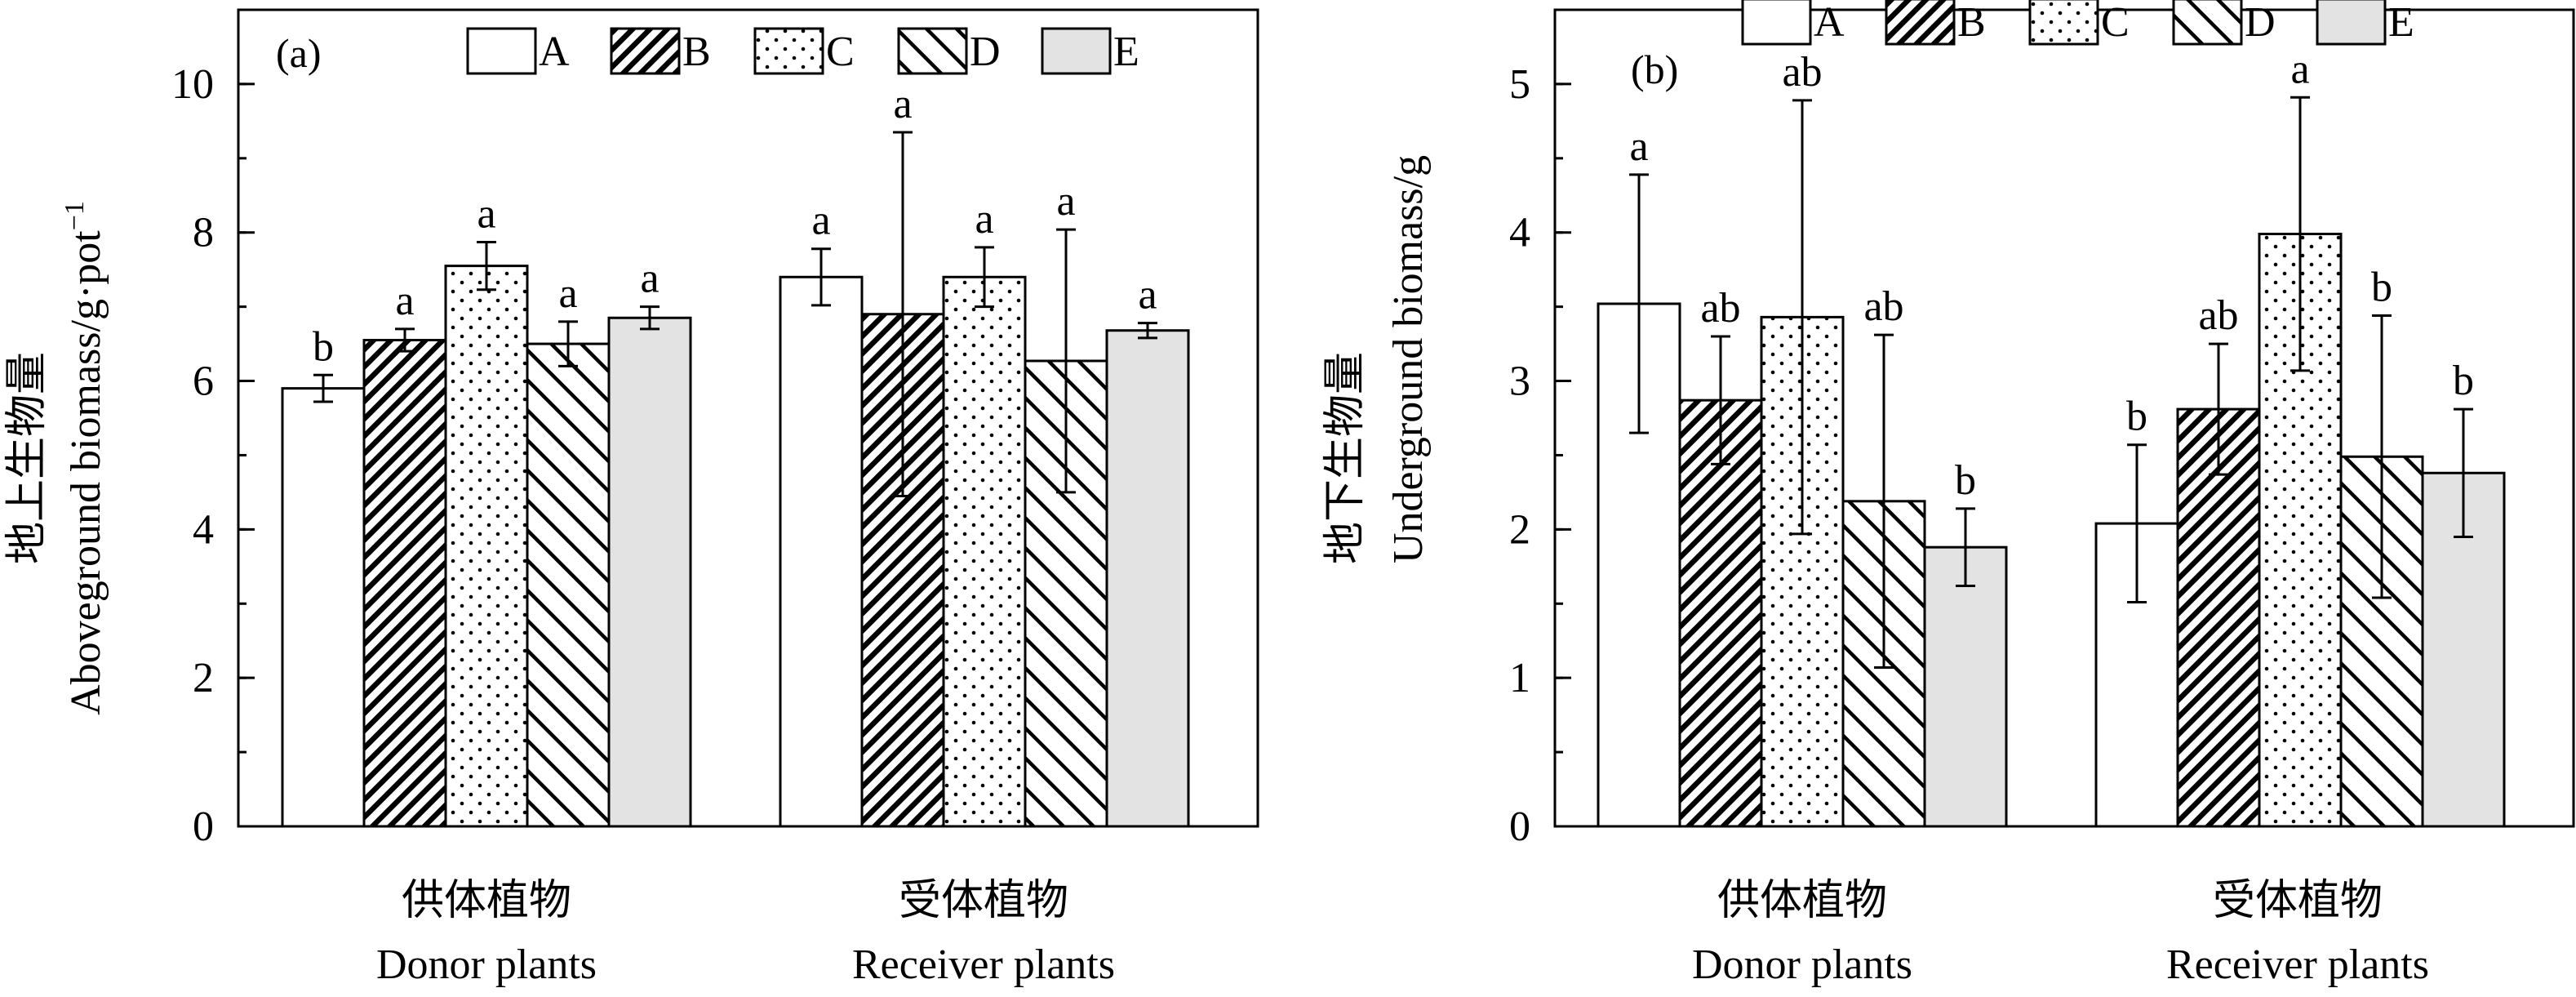 This screenshot has height=997, width=2576. I want to click on y-tick-label: 8, so click(203, 233).